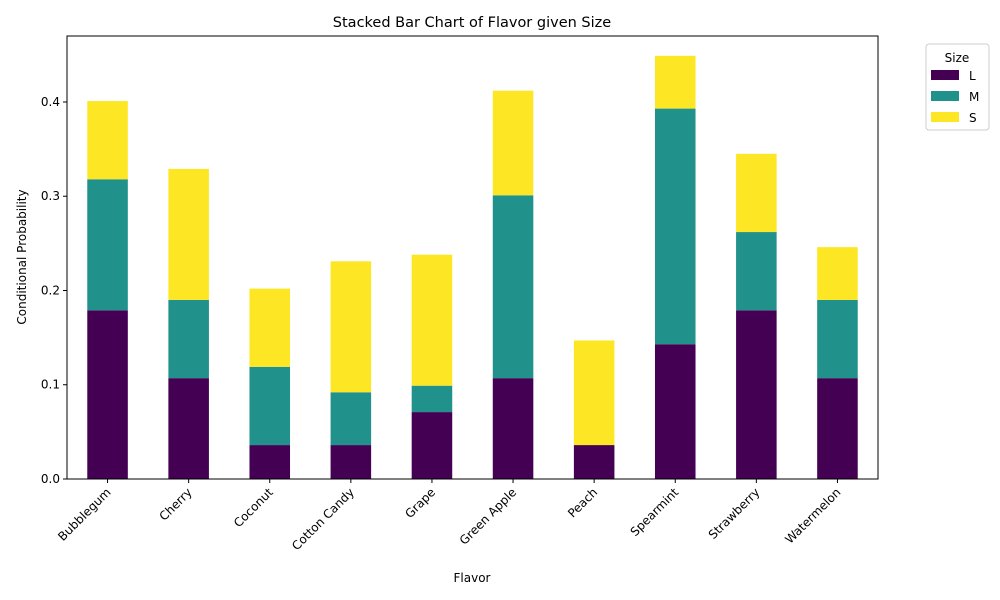 The height and width of the screenshot is (600, 1000). I want to click on legend-items: LMS, so click(955, 97).